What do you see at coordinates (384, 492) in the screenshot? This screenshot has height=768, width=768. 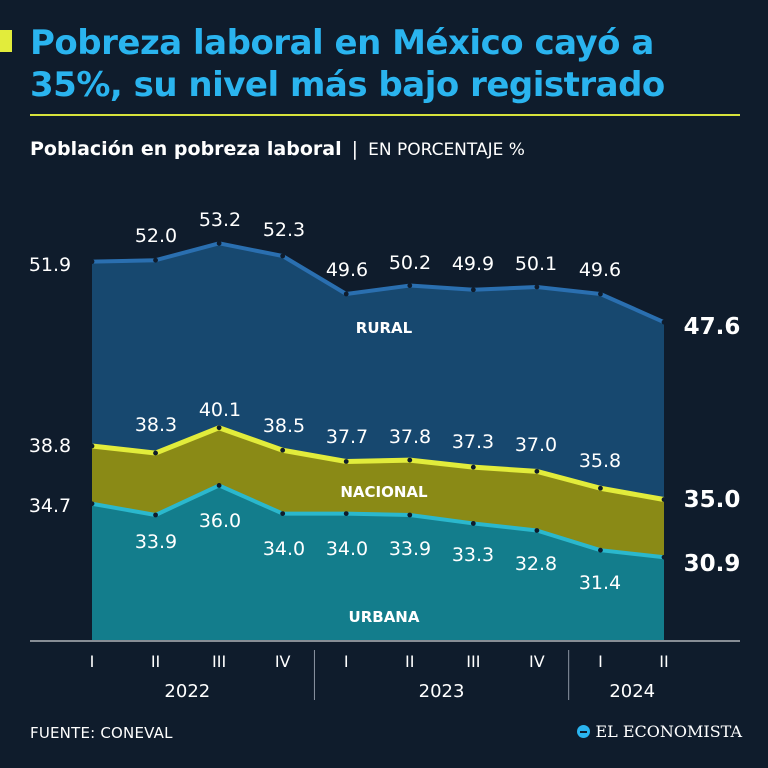 I see `series-label-nacional: NACIONAL` at bounding box center [384, 492].